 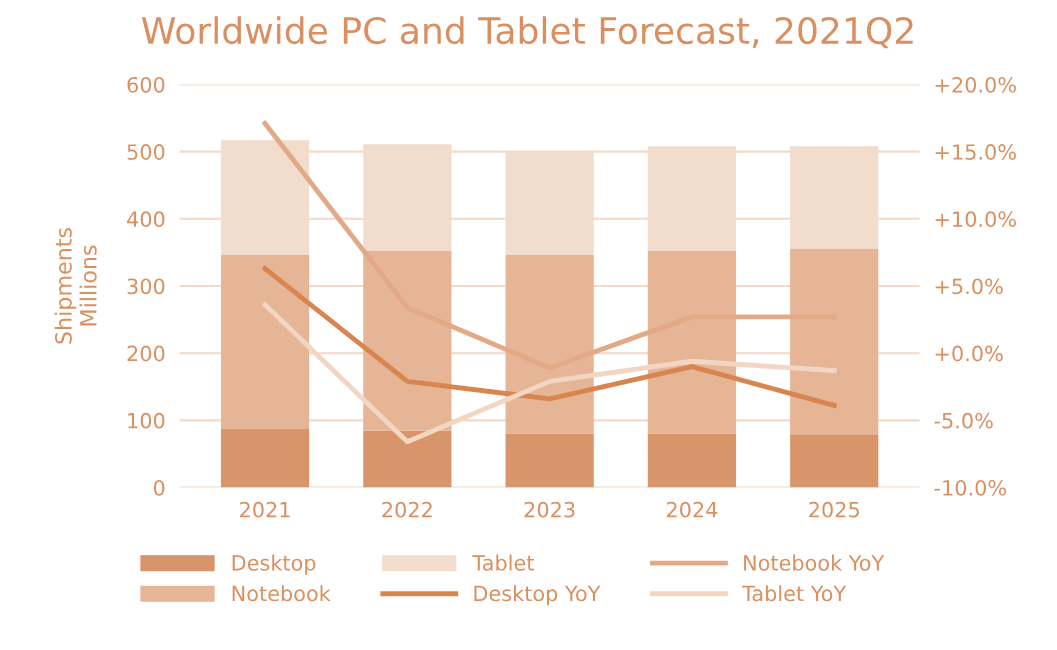 What do you see at coordinates (265, 509) in the screenshot?
I see `x-tick-label: 2021` at bounding box center [265, 509].